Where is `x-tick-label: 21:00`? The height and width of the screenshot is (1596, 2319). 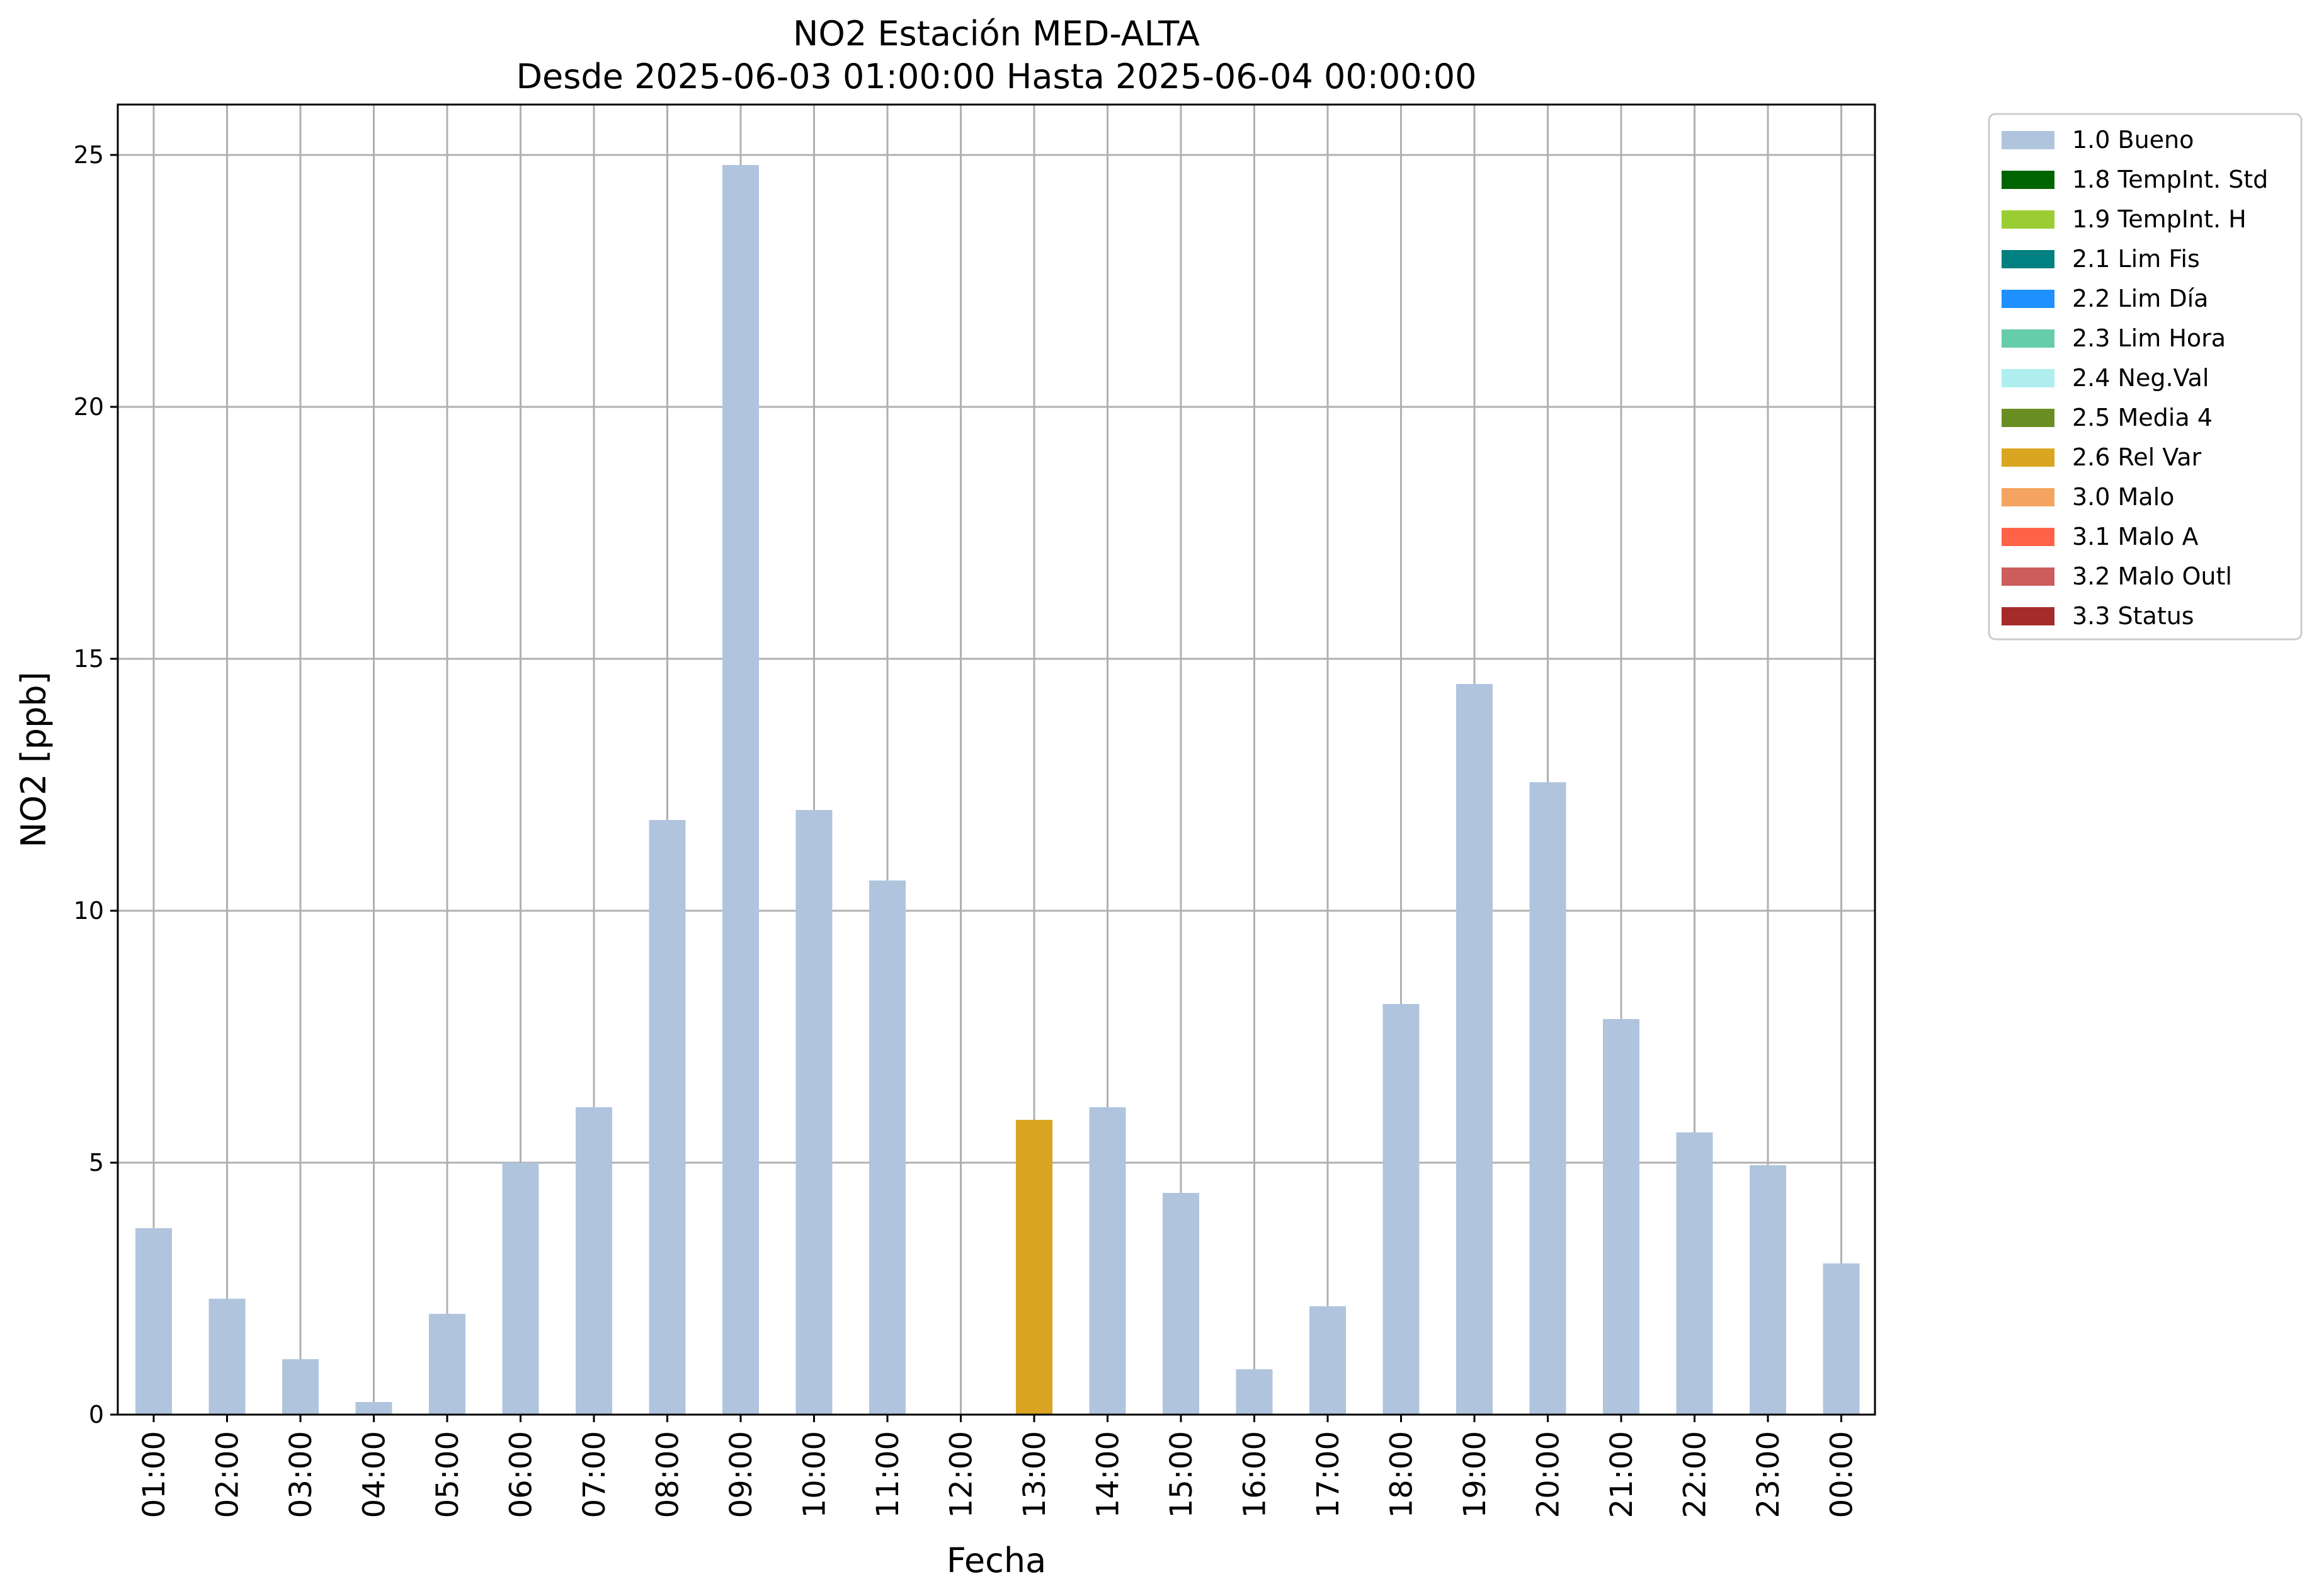
x-tick-label: 21:00 is located at coordinates (1621, 1474).